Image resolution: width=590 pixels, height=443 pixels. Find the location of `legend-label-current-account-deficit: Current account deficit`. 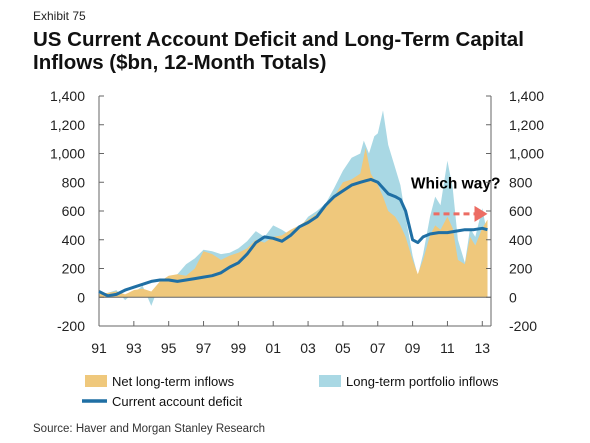

legend-label-current-account-deficit: Current account deficit is located at coordinates (177, 401).